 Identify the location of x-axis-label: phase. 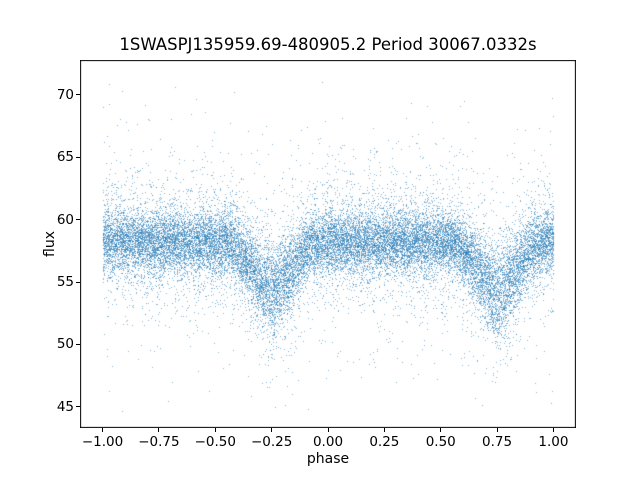
(328, 459).